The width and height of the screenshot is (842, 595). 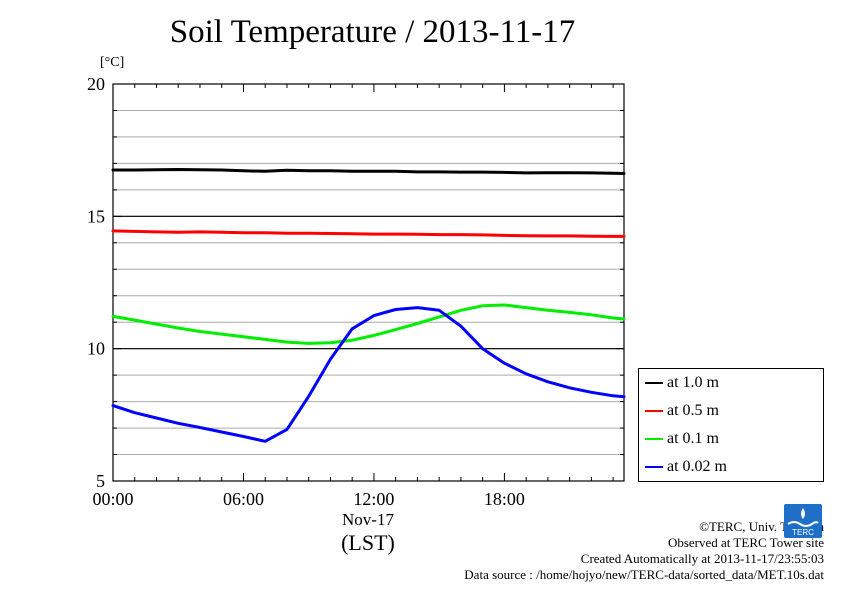 What do you see at coordinates (372, 32) in the screenshot?
I see `chart-title: Soil Temperature / 2013-11-17` at bounding box center [372, 32].